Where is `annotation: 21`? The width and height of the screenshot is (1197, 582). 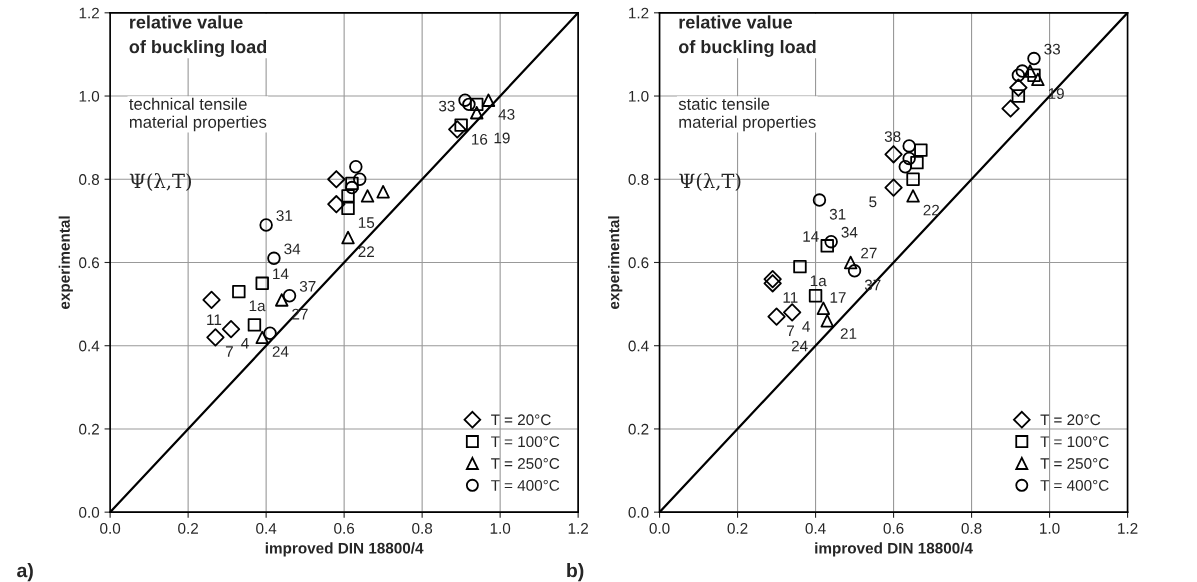
annotation: 21 is located at coordinates (848, 333).